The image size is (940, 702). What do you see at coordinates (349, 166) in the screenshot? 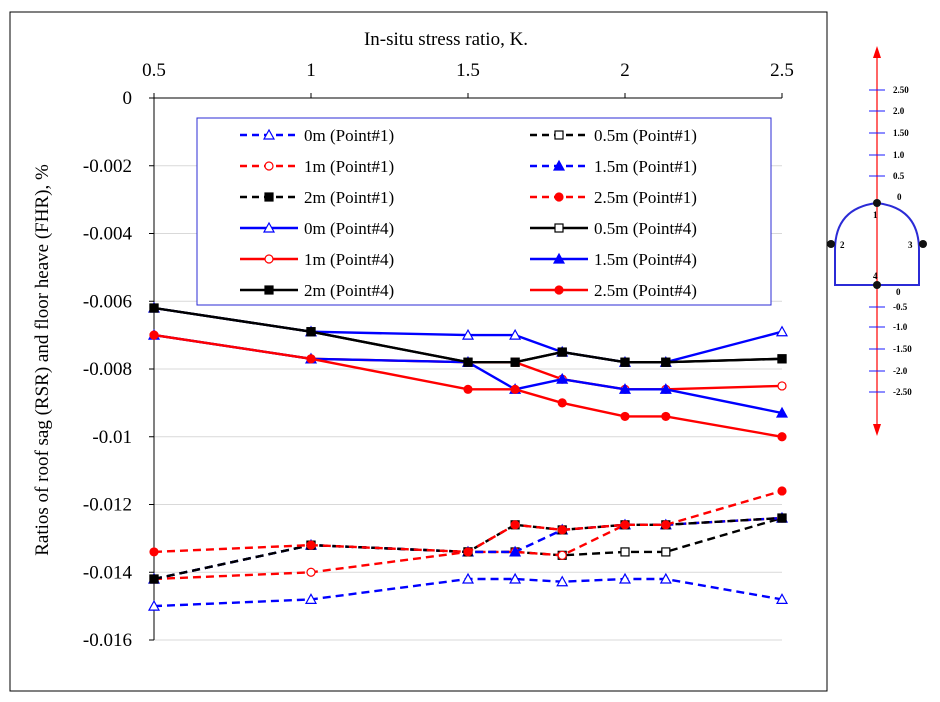
I see `legend-label: 1m (Point#1)` at bounding box center [349, 166].